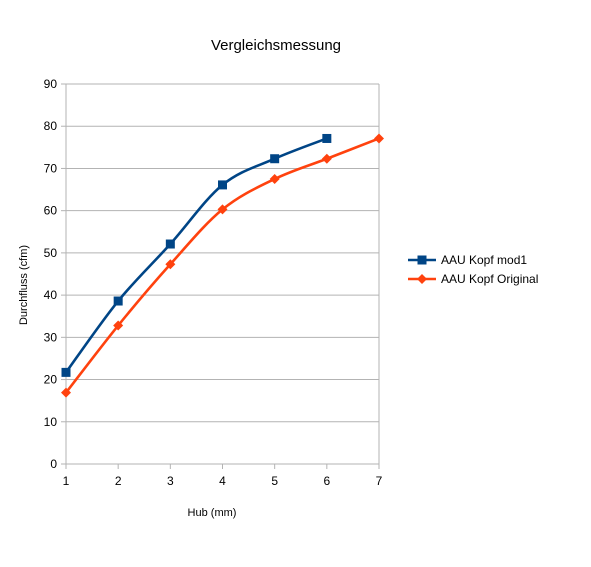 Image resolution: width=591 pixels, height=567 pixels. Describe the element at coordinates (51, 126) in the screenshot. I see `y-tick-label: 80` at that location.